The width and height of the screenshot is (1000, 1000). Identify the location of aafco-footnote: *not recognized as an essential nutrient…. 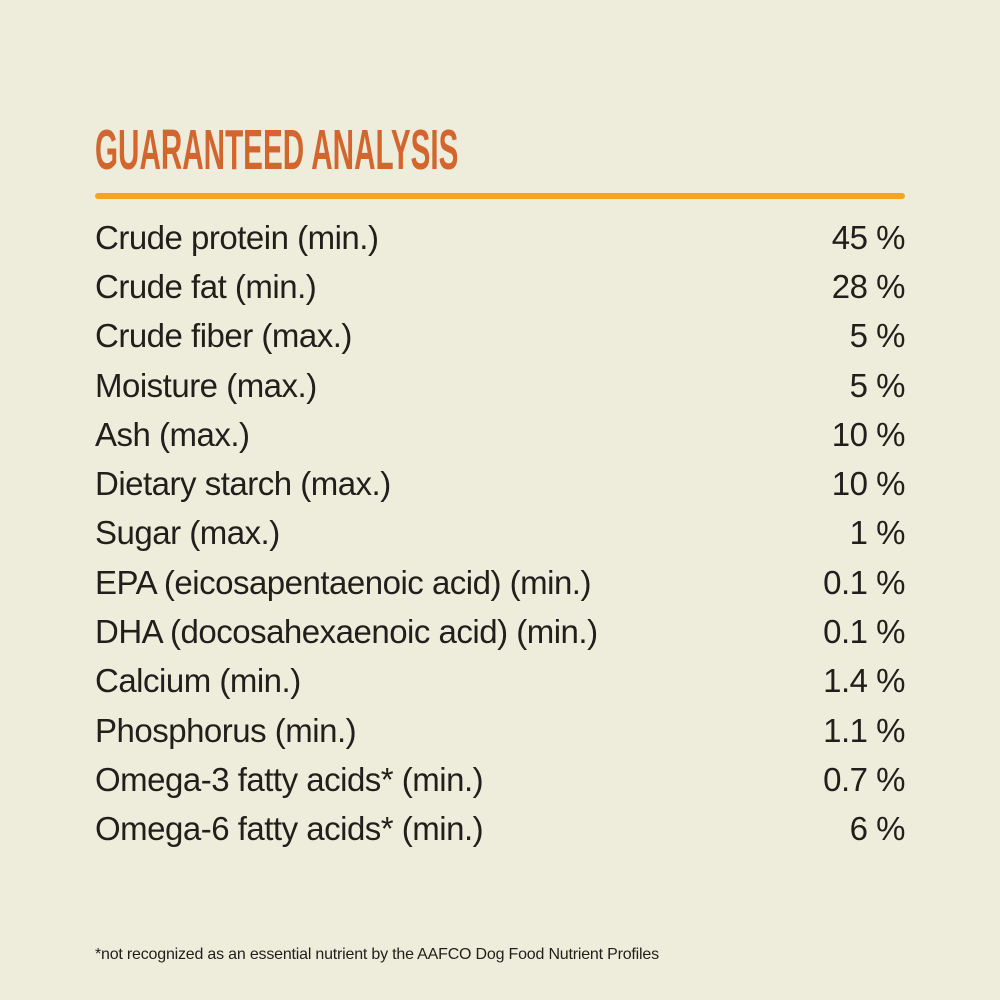
(377, 954).